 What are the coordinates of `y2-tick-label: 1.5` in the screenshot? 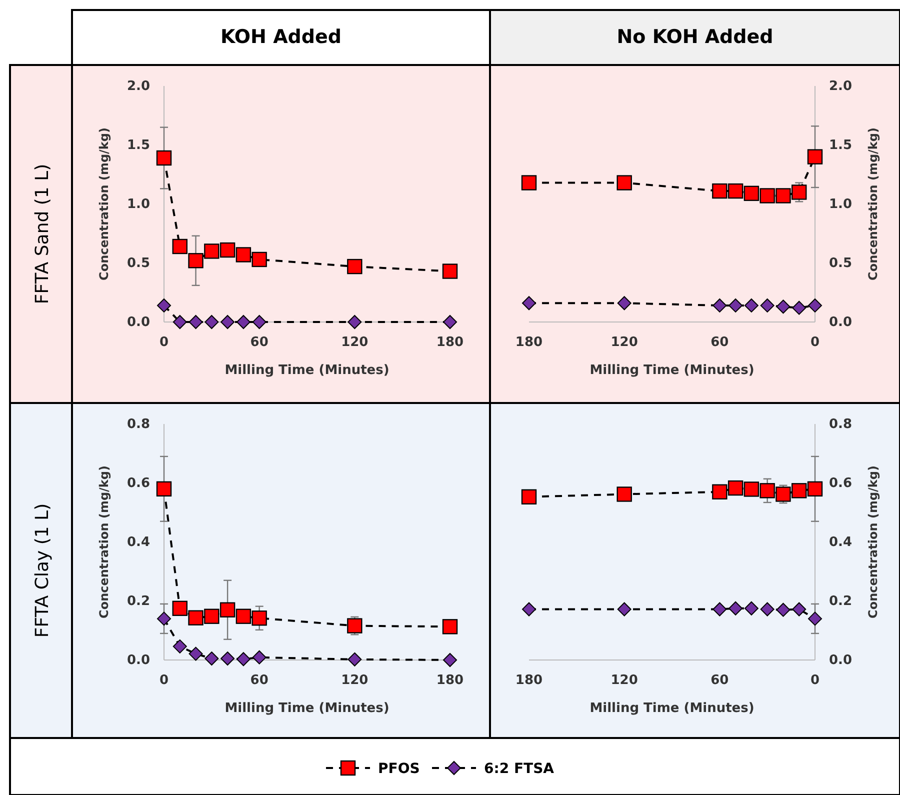 It's located at (840, 145).